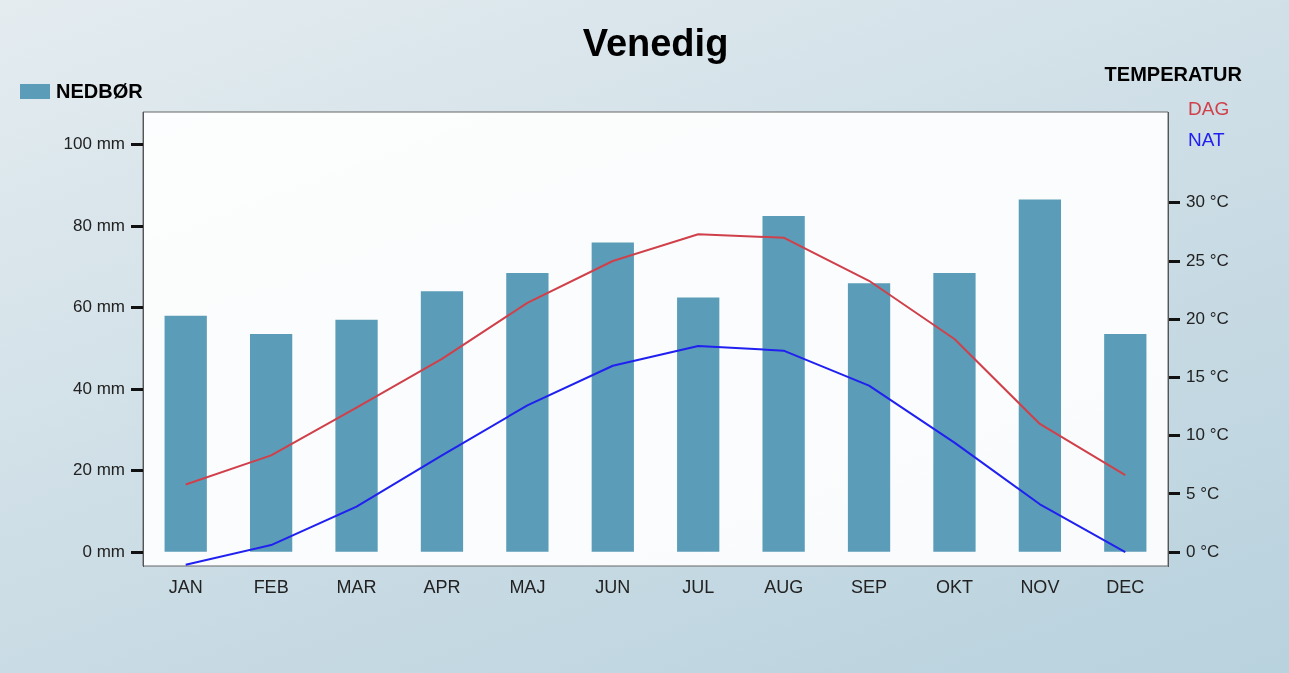  What do you see at coordinates (613, 586) in the screenshot?
I see `x-tick-label: JUN` at bounding box center [613, 586].